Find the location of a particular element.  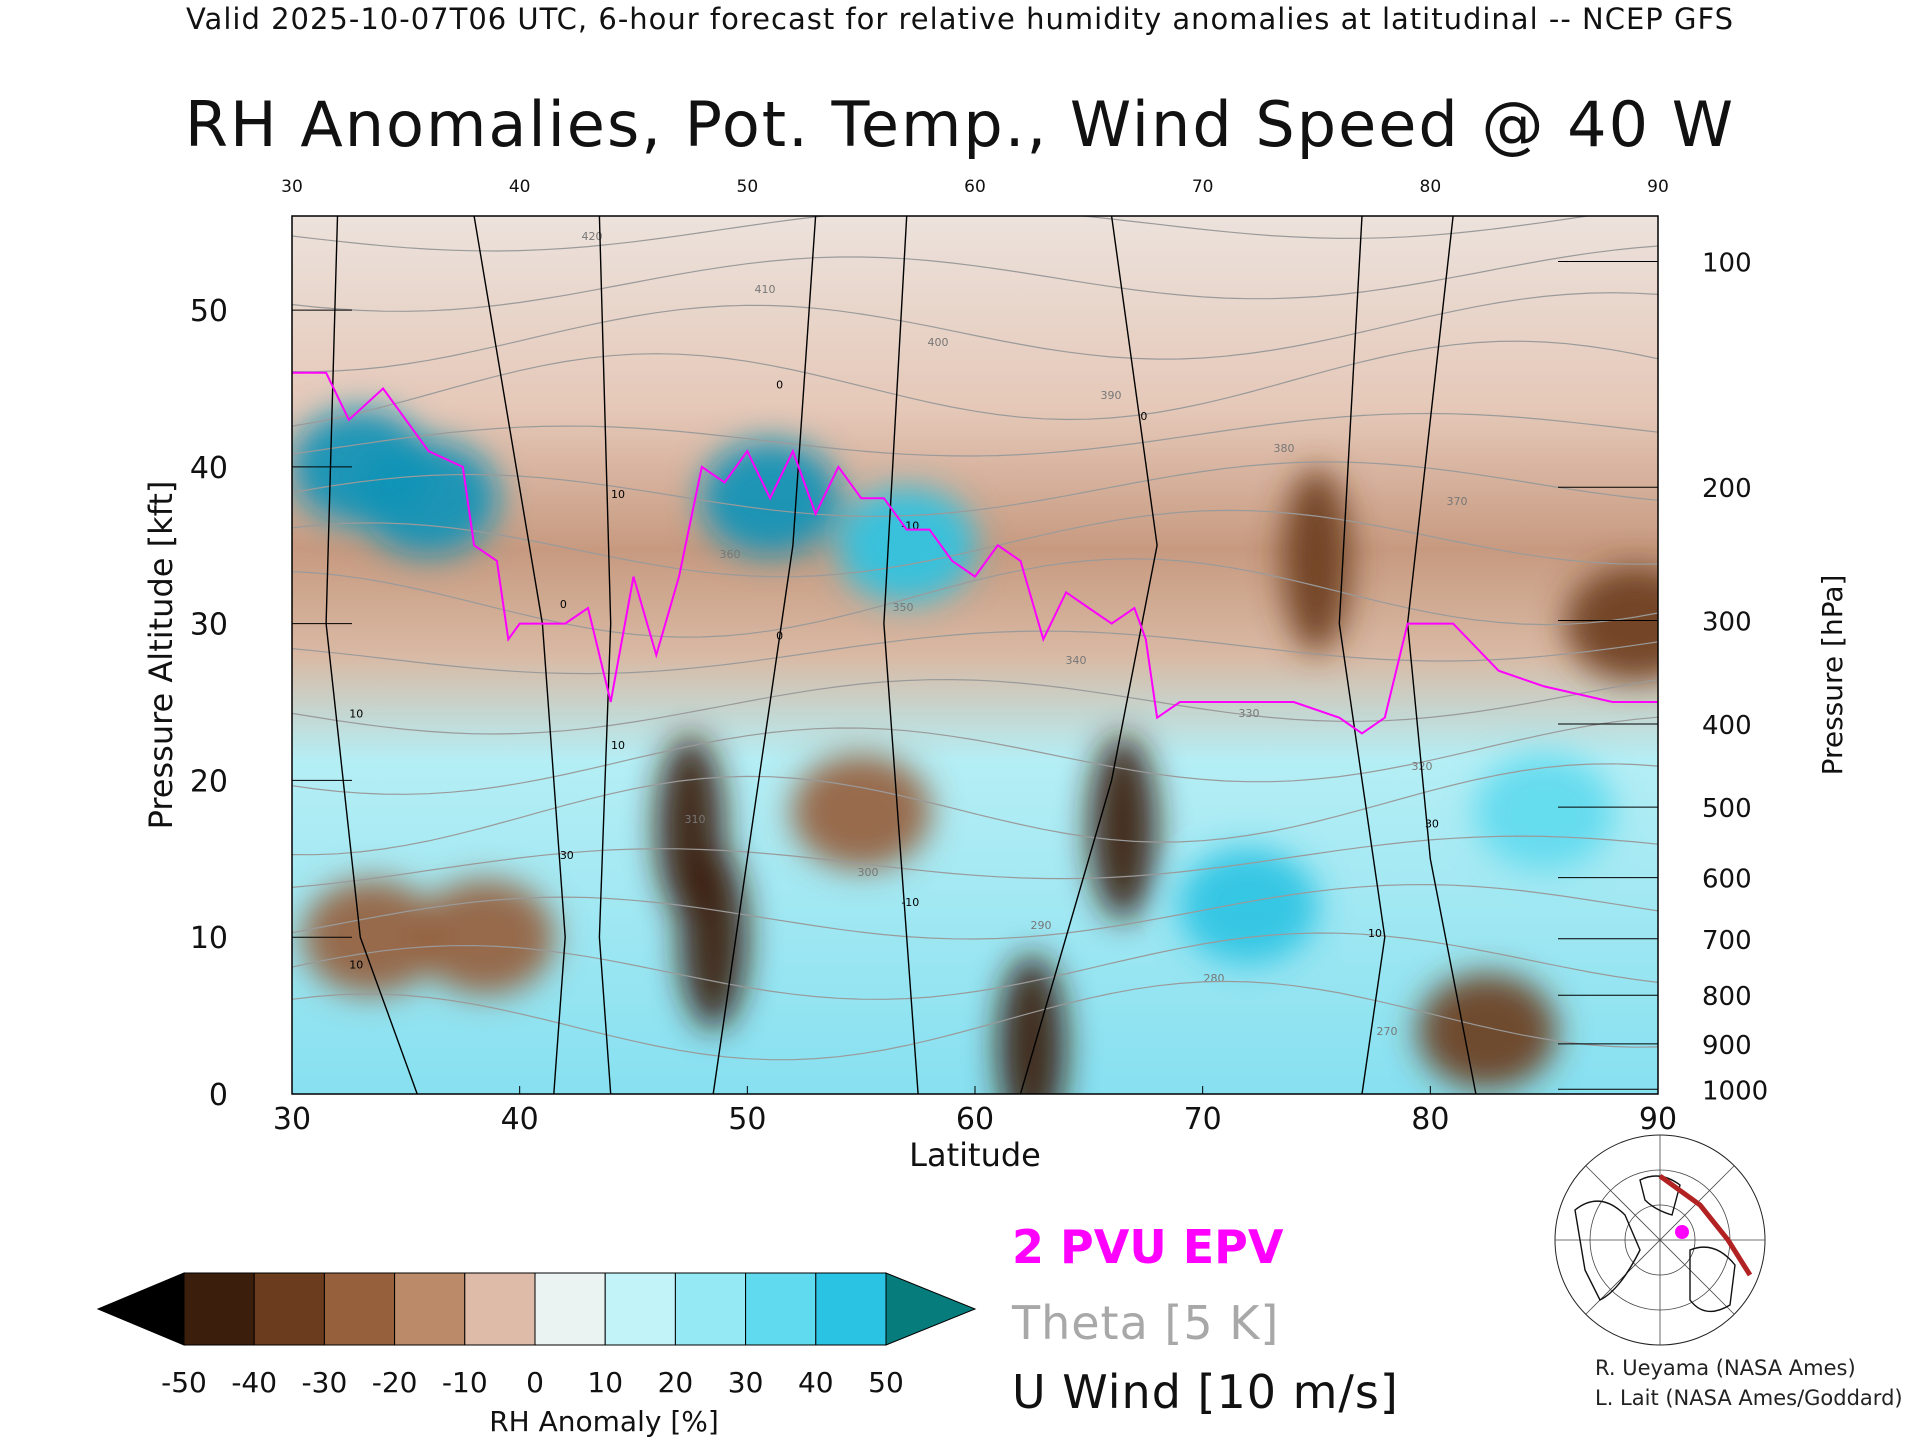

theta-label-420: 420 is located at coordinates (592, 236).